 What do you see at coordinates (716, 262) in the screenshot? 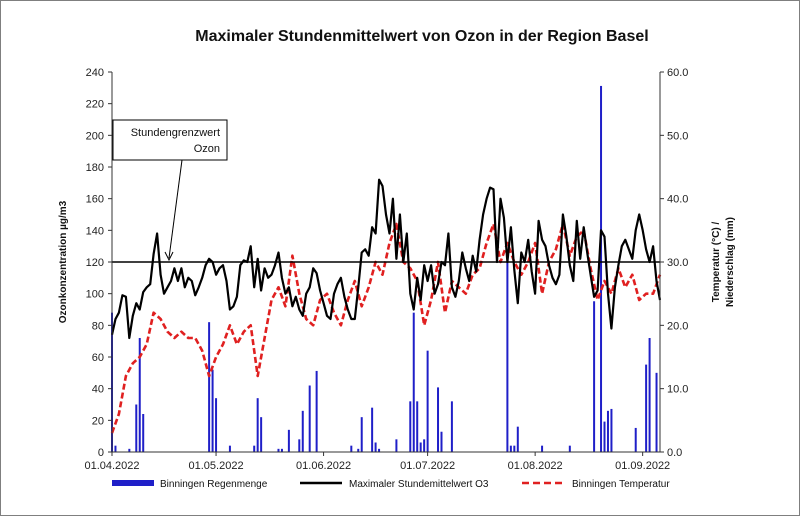
I see `y2-axis-title-line1: Temperatur (°C) /` at bounding box center [716, 262].